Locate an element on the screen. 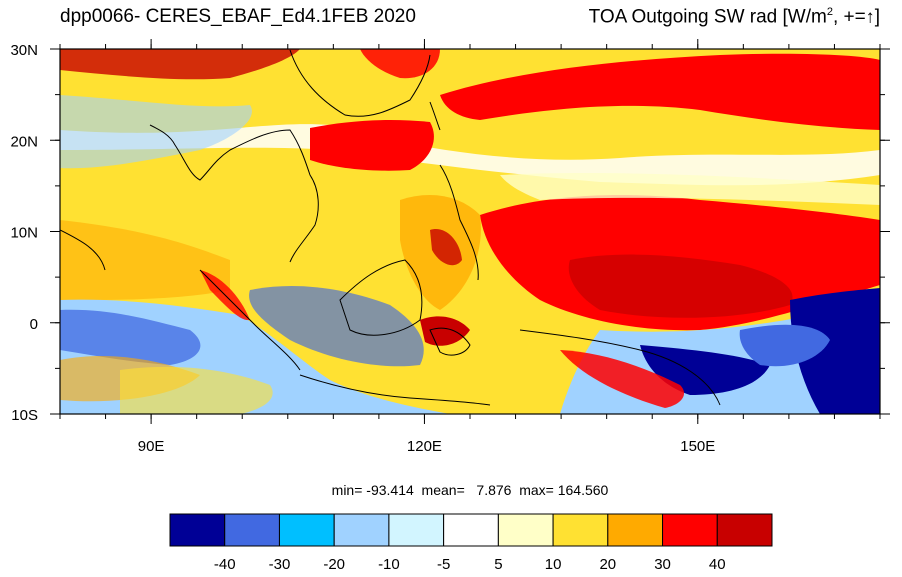 Image resolution: width=902 pixels, height=577 pixels. coastline-sri-lanka is located at coordinates (83, 250).